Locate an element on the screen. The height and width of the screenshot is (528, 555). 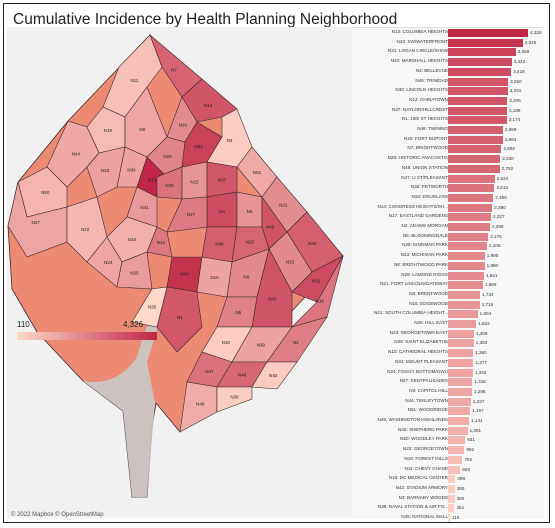
river-water is located at coordinates (124, 396).